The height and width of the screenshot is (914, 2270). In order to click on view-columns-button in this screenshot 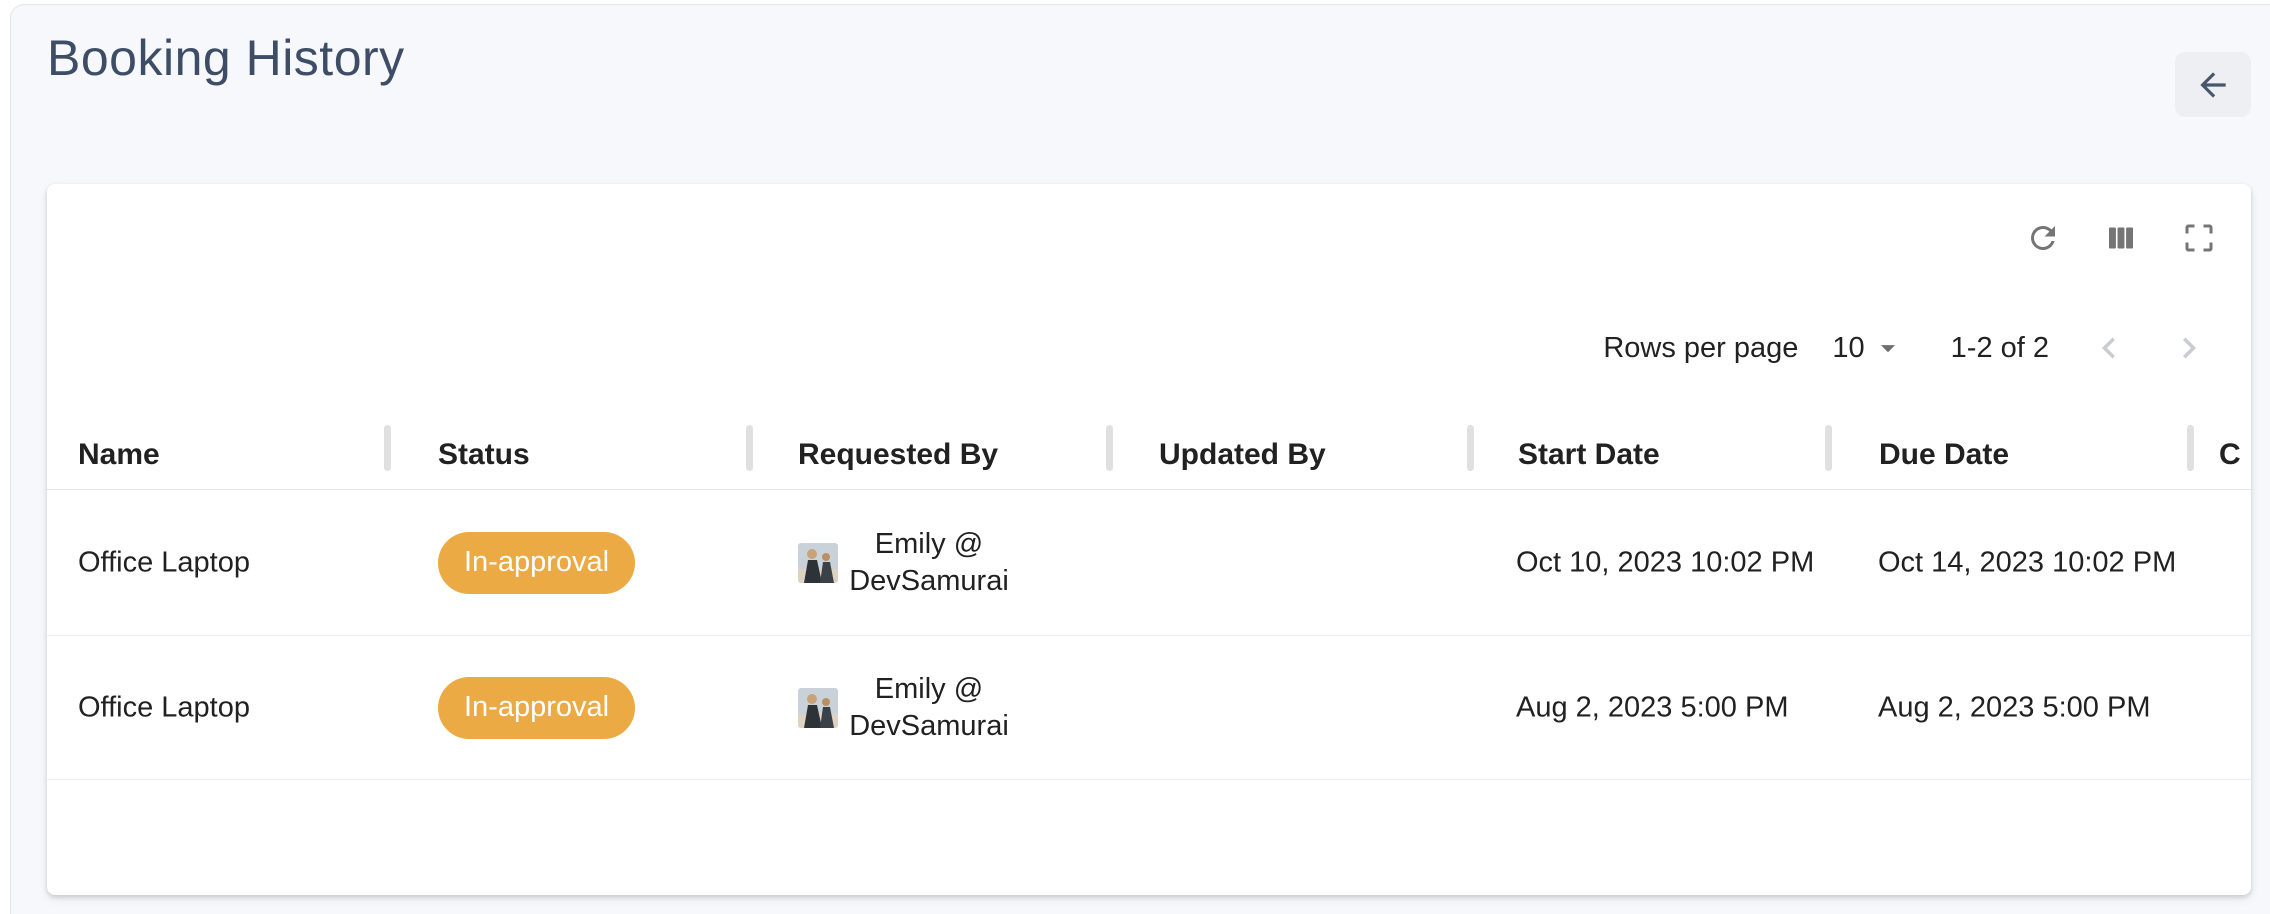, I will do `click(2121, 238)`.